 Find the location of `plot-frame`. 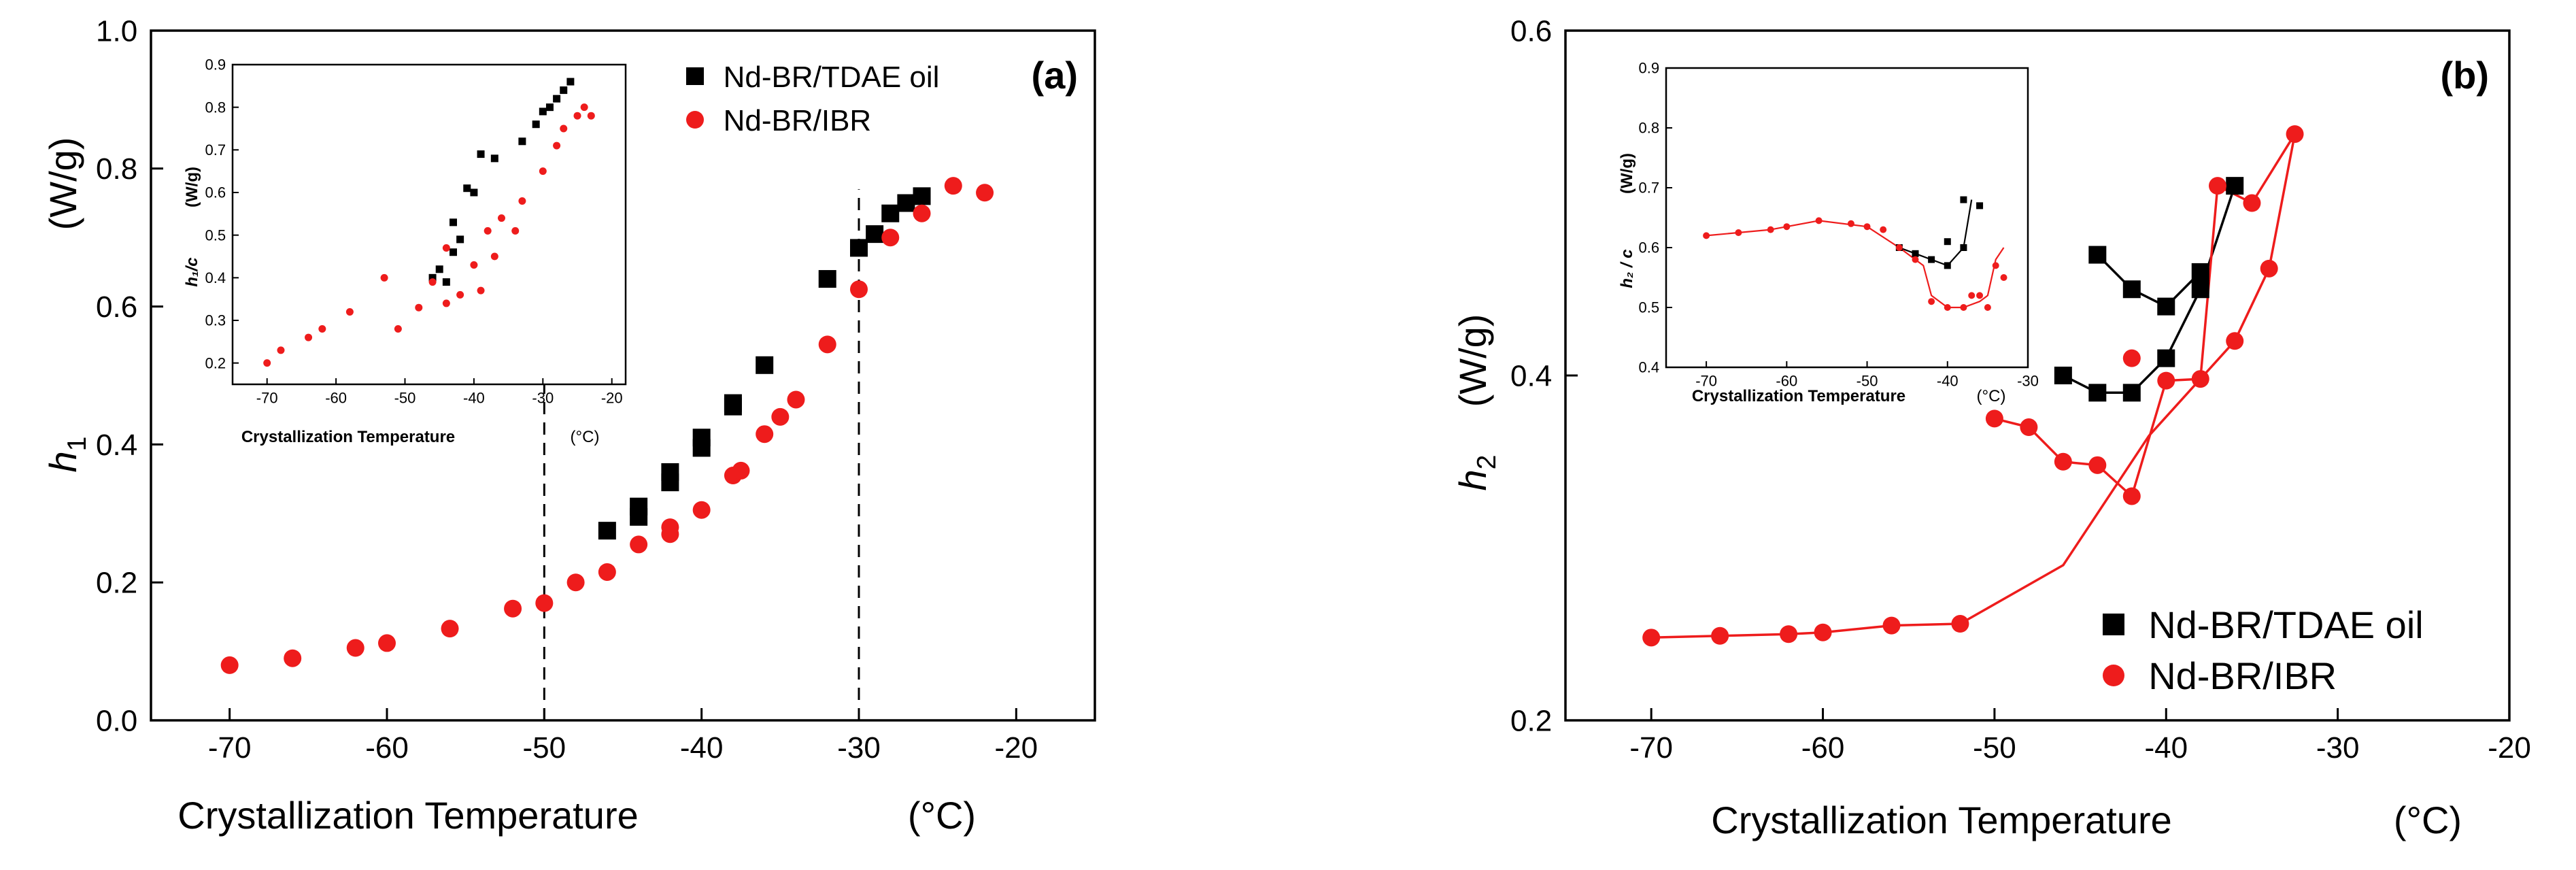

plot-frame is located at coordinates (1847, 218).